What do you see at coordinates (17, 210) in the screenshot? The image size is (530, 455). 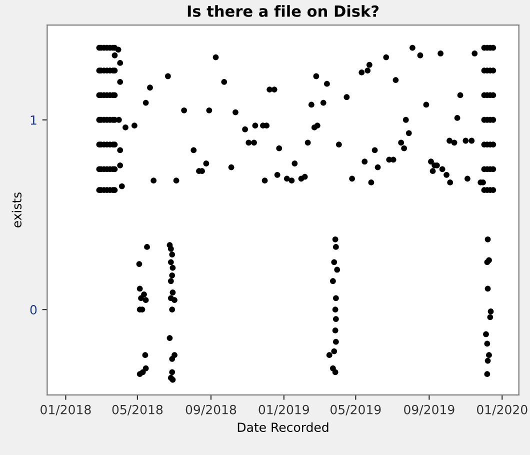 I see `y-axis-title: exists` at bounding box center [17, 210].